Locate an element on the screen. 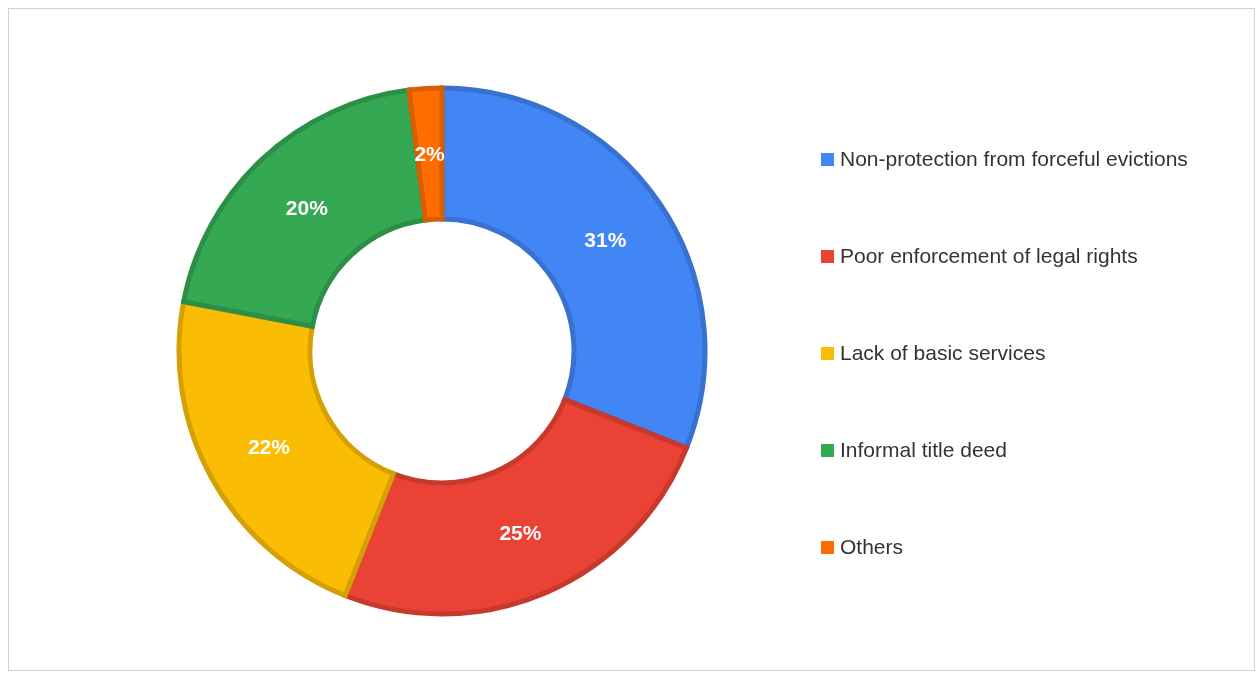 This screenshot has height=679, width=1257. data-label: 20% is located at coordinates (307, 207).